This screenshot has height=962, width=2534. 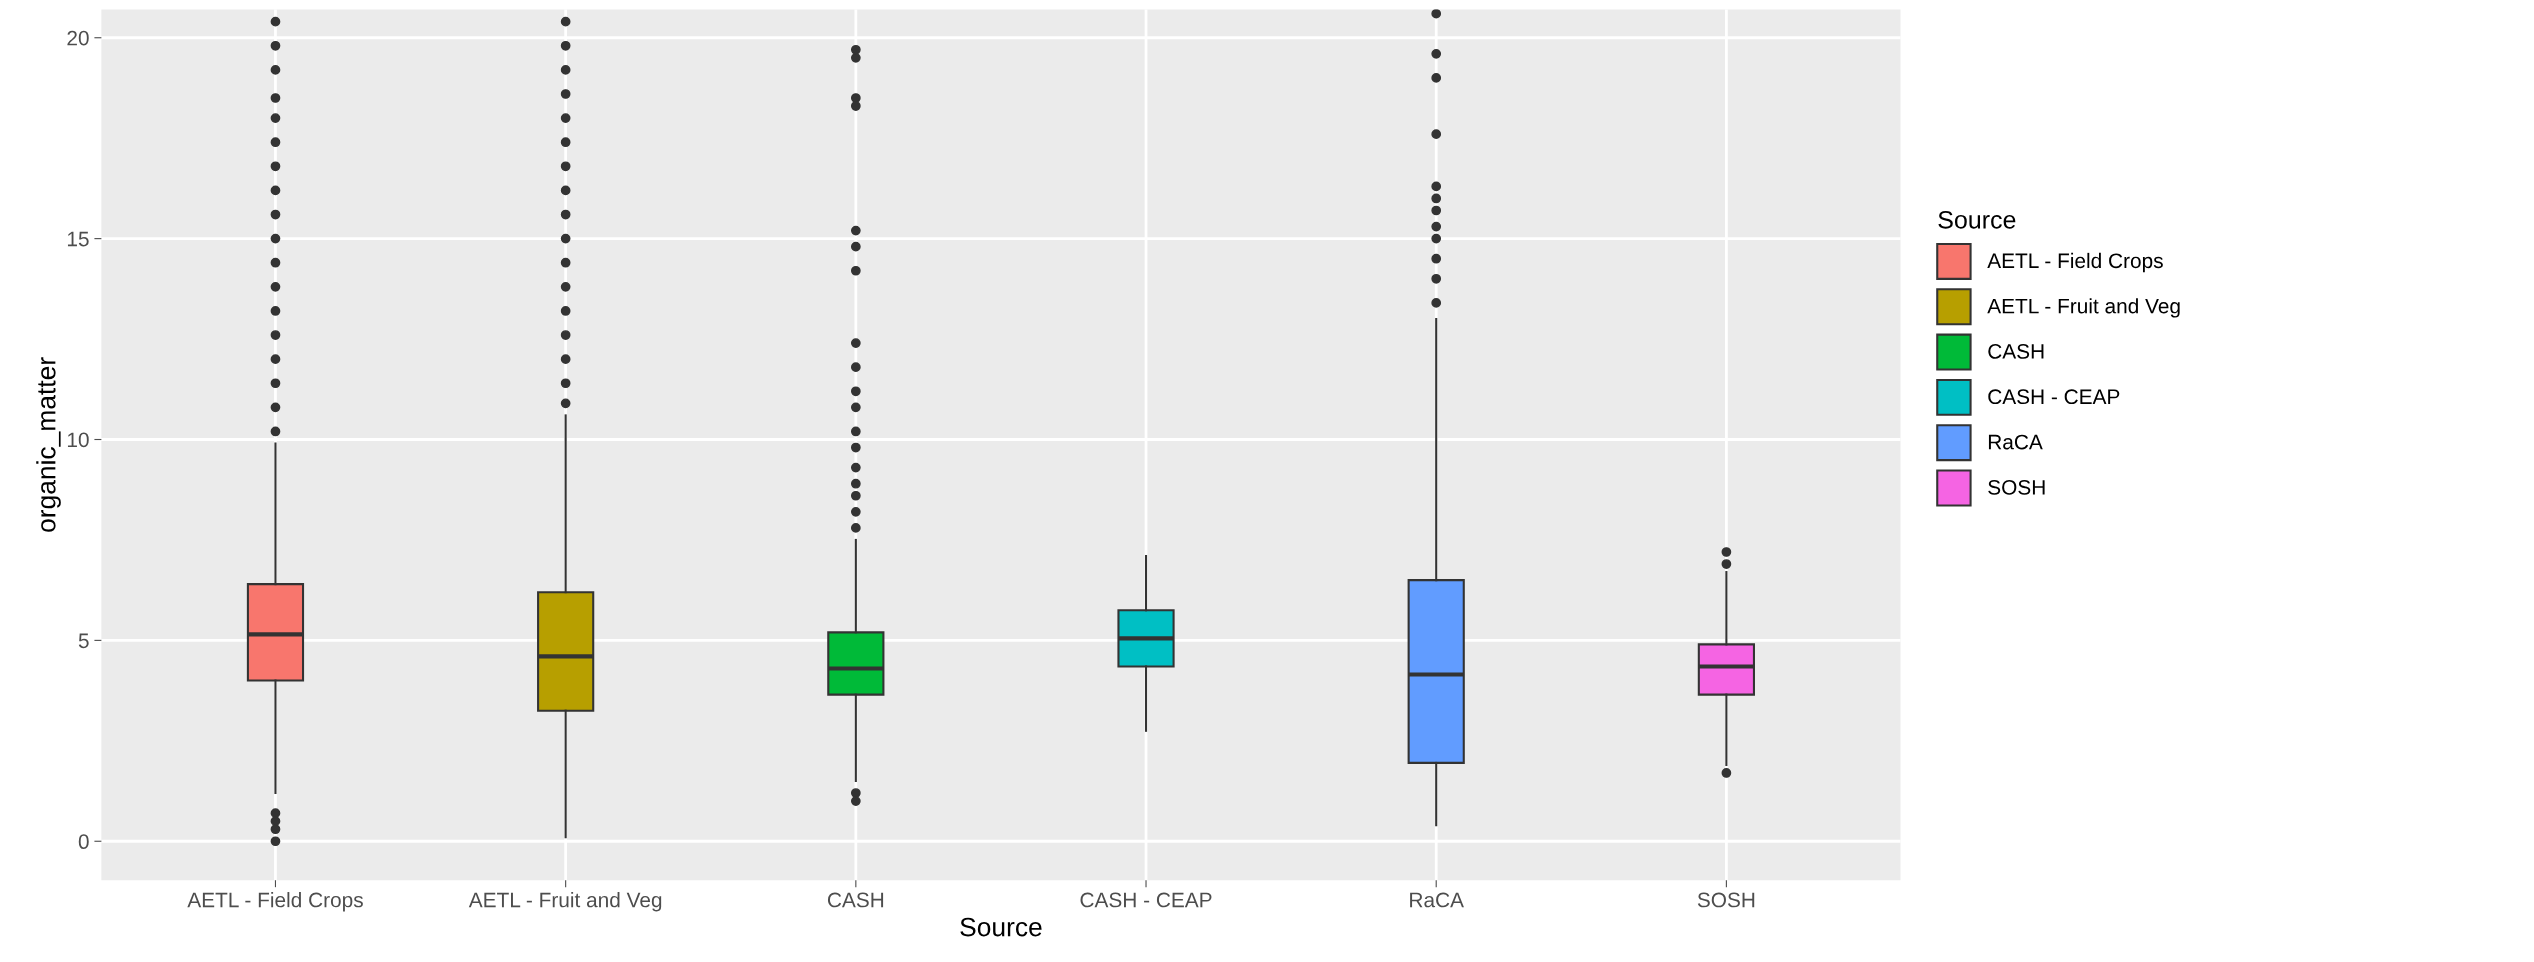 I want to click on y-tick-label: 5, so click(x=83, y=641).